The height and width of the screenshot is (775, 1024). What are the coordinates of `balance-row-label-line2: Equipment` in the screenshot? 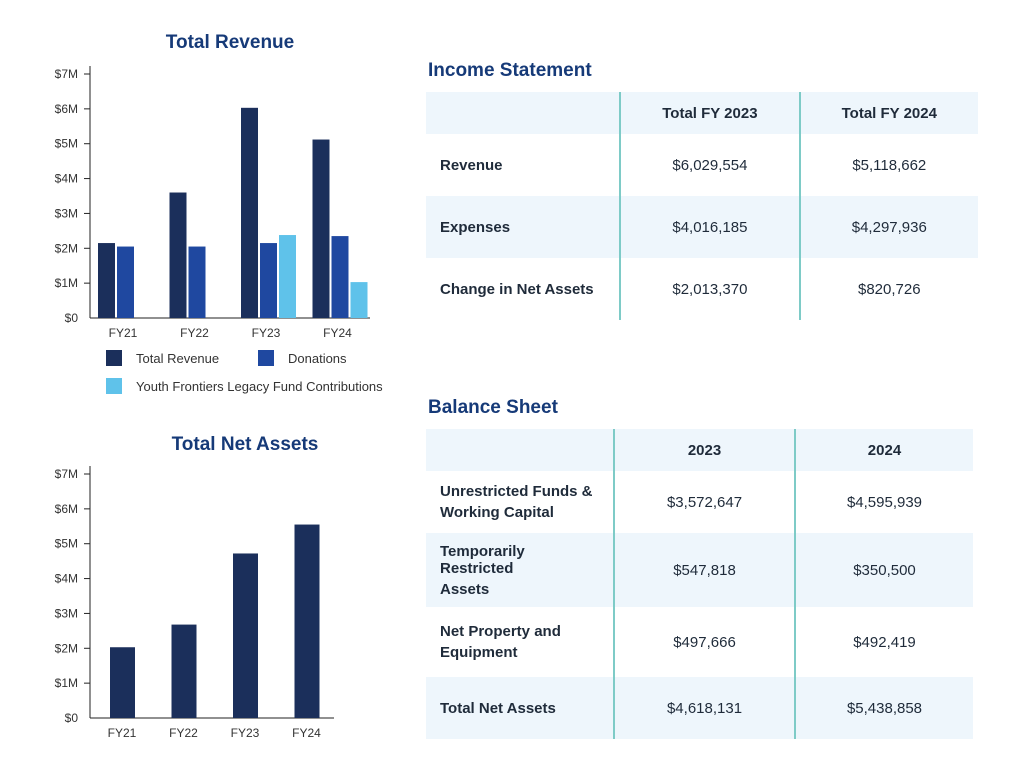 It's located at (479, 652).